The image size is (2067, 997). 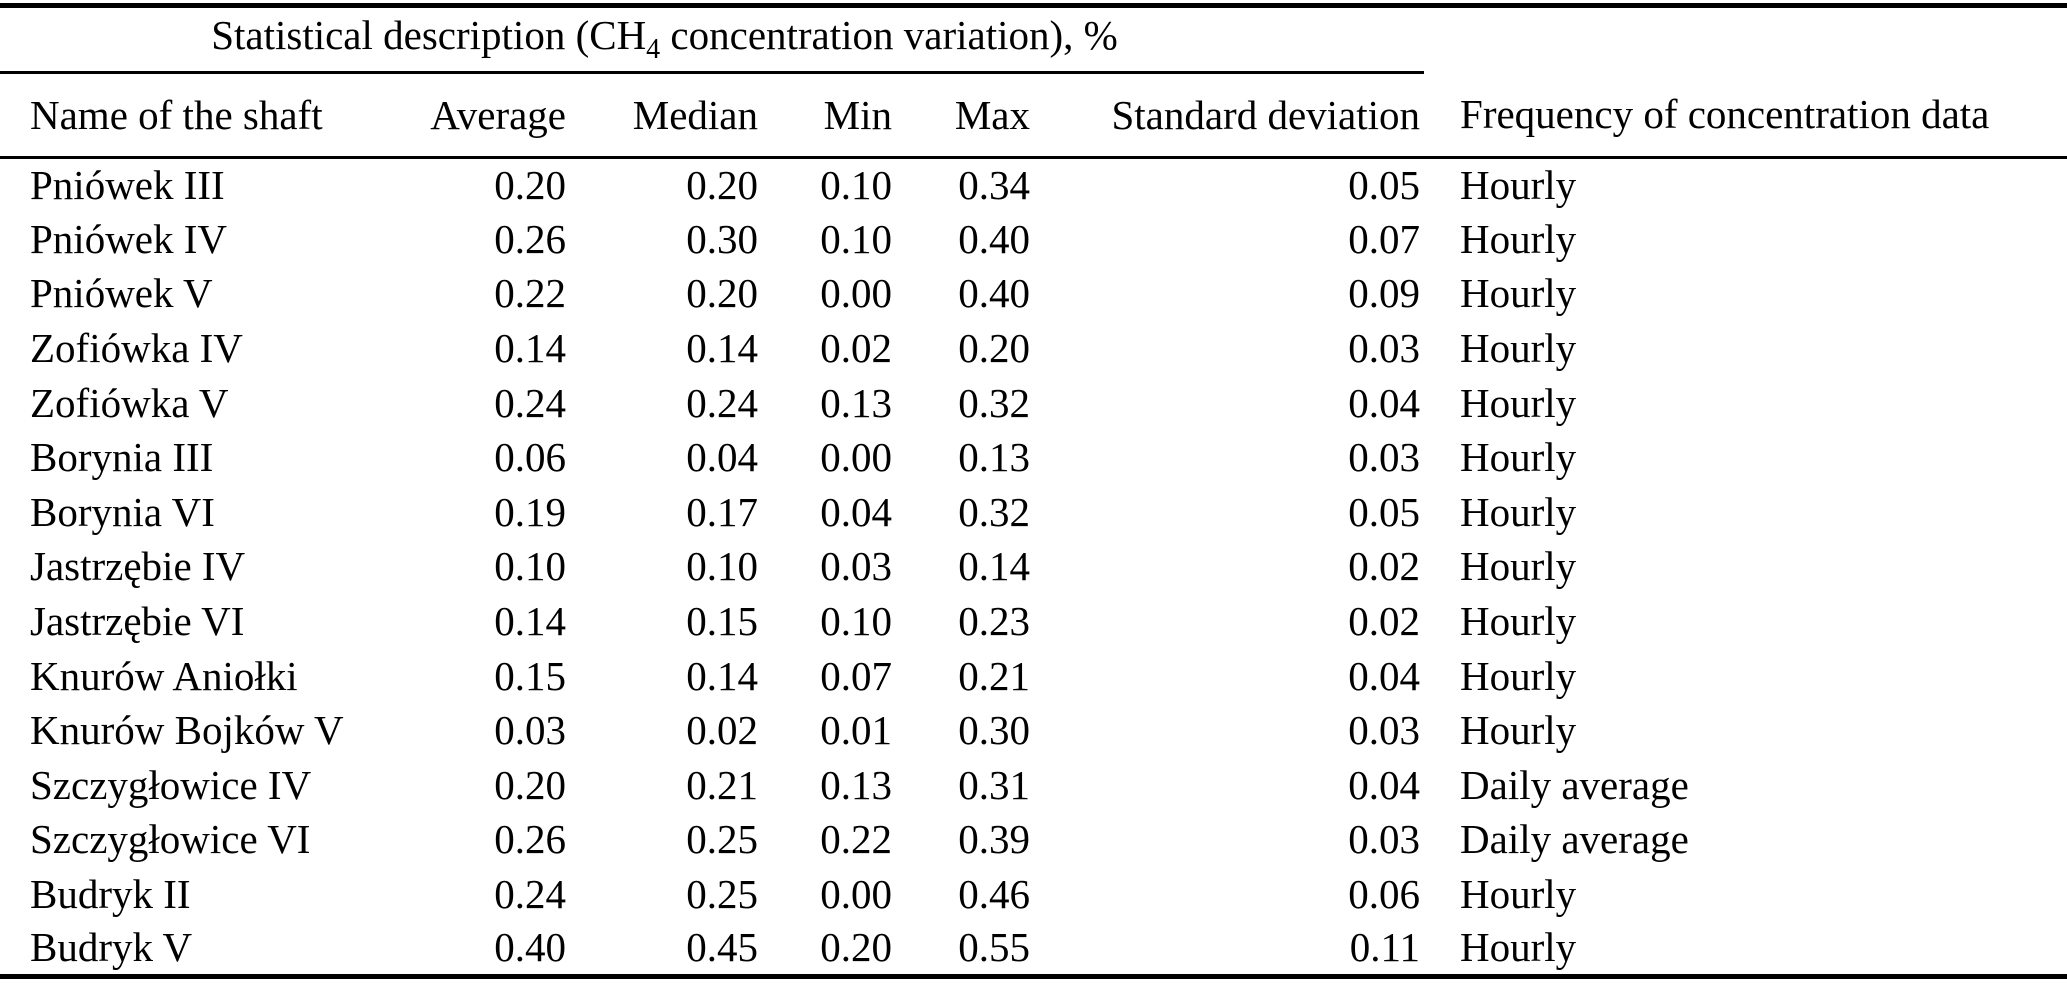 I want to click on table-row: Zofiówka V 0.24 0.24 0.13 0.32 0.04 Hourly, so click(x=1033, y=403).